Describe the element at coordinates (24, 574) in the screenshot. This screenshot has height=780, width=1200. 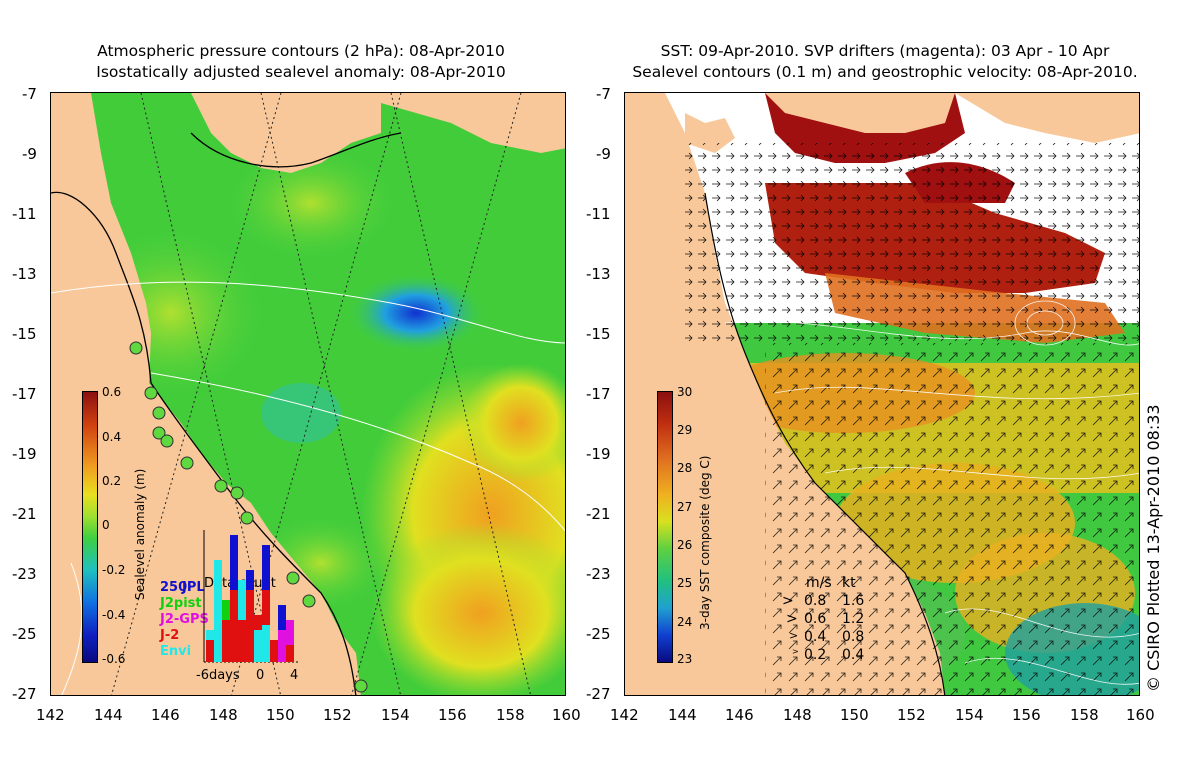
I see `left-y-tick: -23` at that location.